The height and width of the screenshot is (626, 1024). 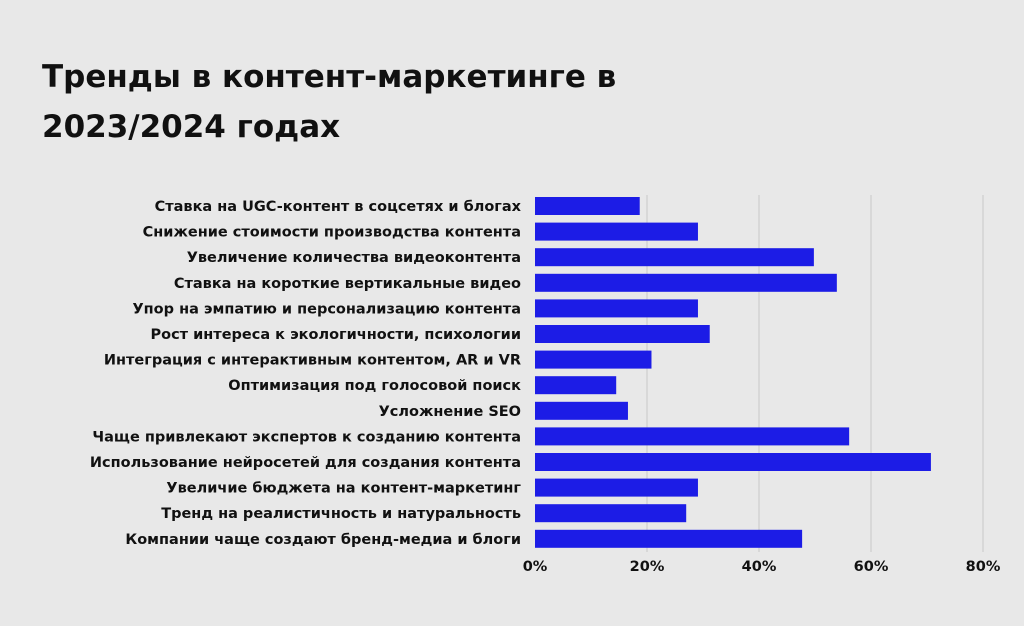 I want to click on x-tick-label: 40%, so click(x=759, y=567).